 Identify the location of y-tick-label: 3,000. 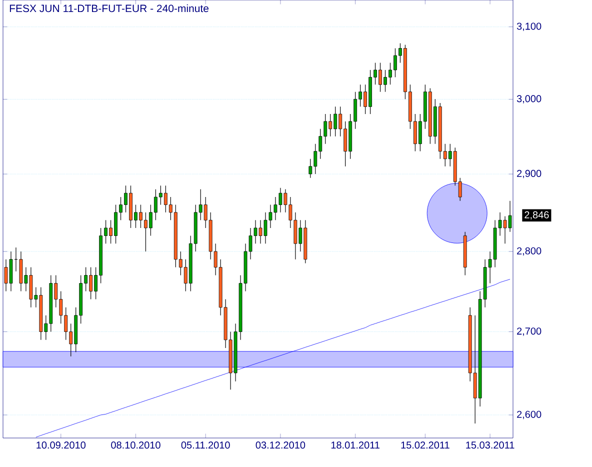
(529, 99).